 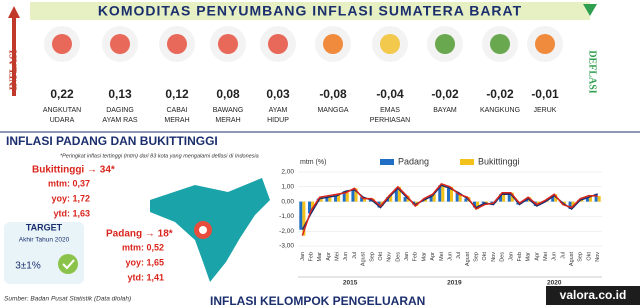 What do you see at coordinates (355, 255) in the screenshot?
I see `x-tick-label: Jul` at bounding box center [355, 255].